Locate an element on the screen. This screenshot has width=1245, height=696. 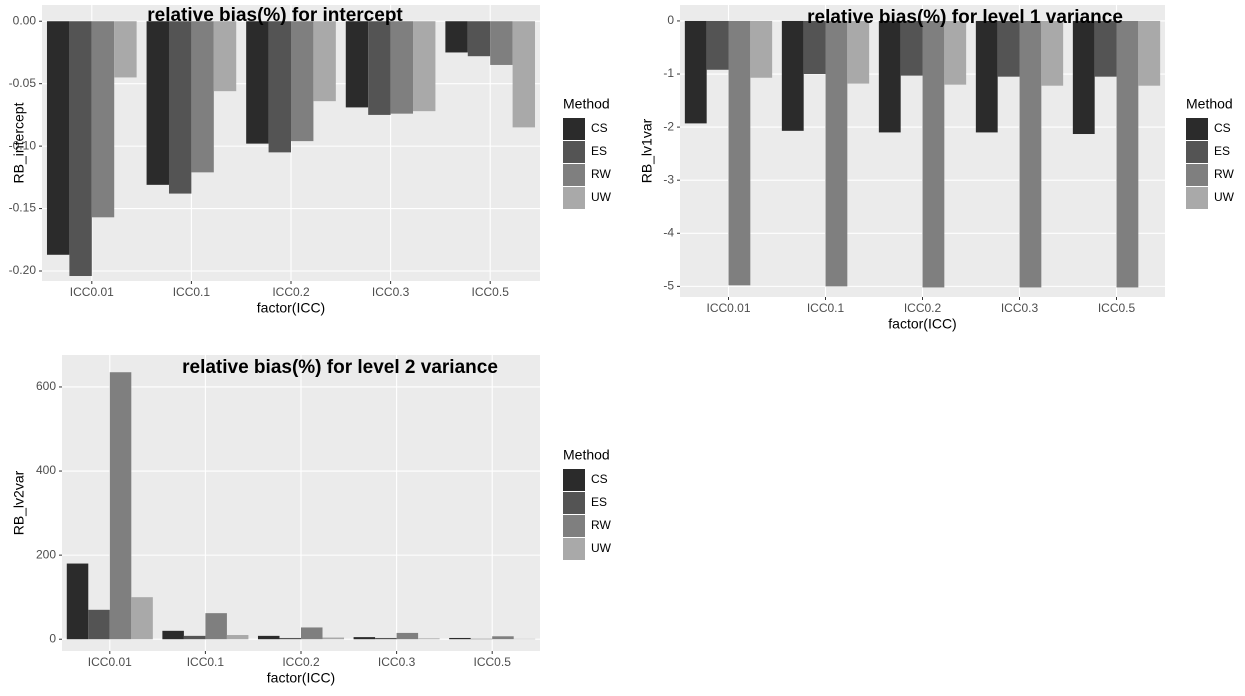
y-tick-label: 200 is located at coordinates (46, 554).